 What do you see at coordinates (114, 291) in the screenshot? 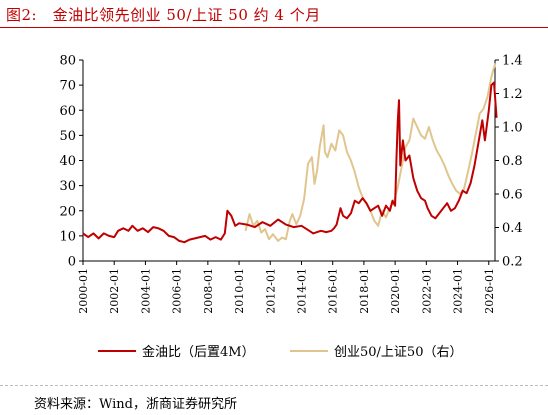
I see `x-tick-label: 2002-01` at bounding box center [114, 291].